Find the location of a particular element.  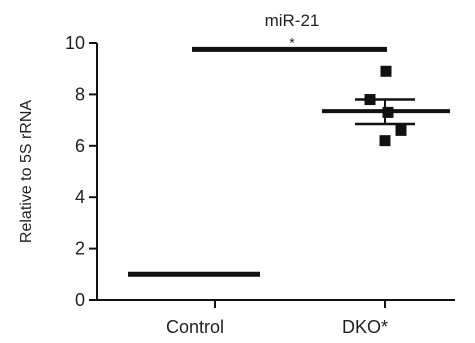

group-dko is located at coordinates (386, 106).